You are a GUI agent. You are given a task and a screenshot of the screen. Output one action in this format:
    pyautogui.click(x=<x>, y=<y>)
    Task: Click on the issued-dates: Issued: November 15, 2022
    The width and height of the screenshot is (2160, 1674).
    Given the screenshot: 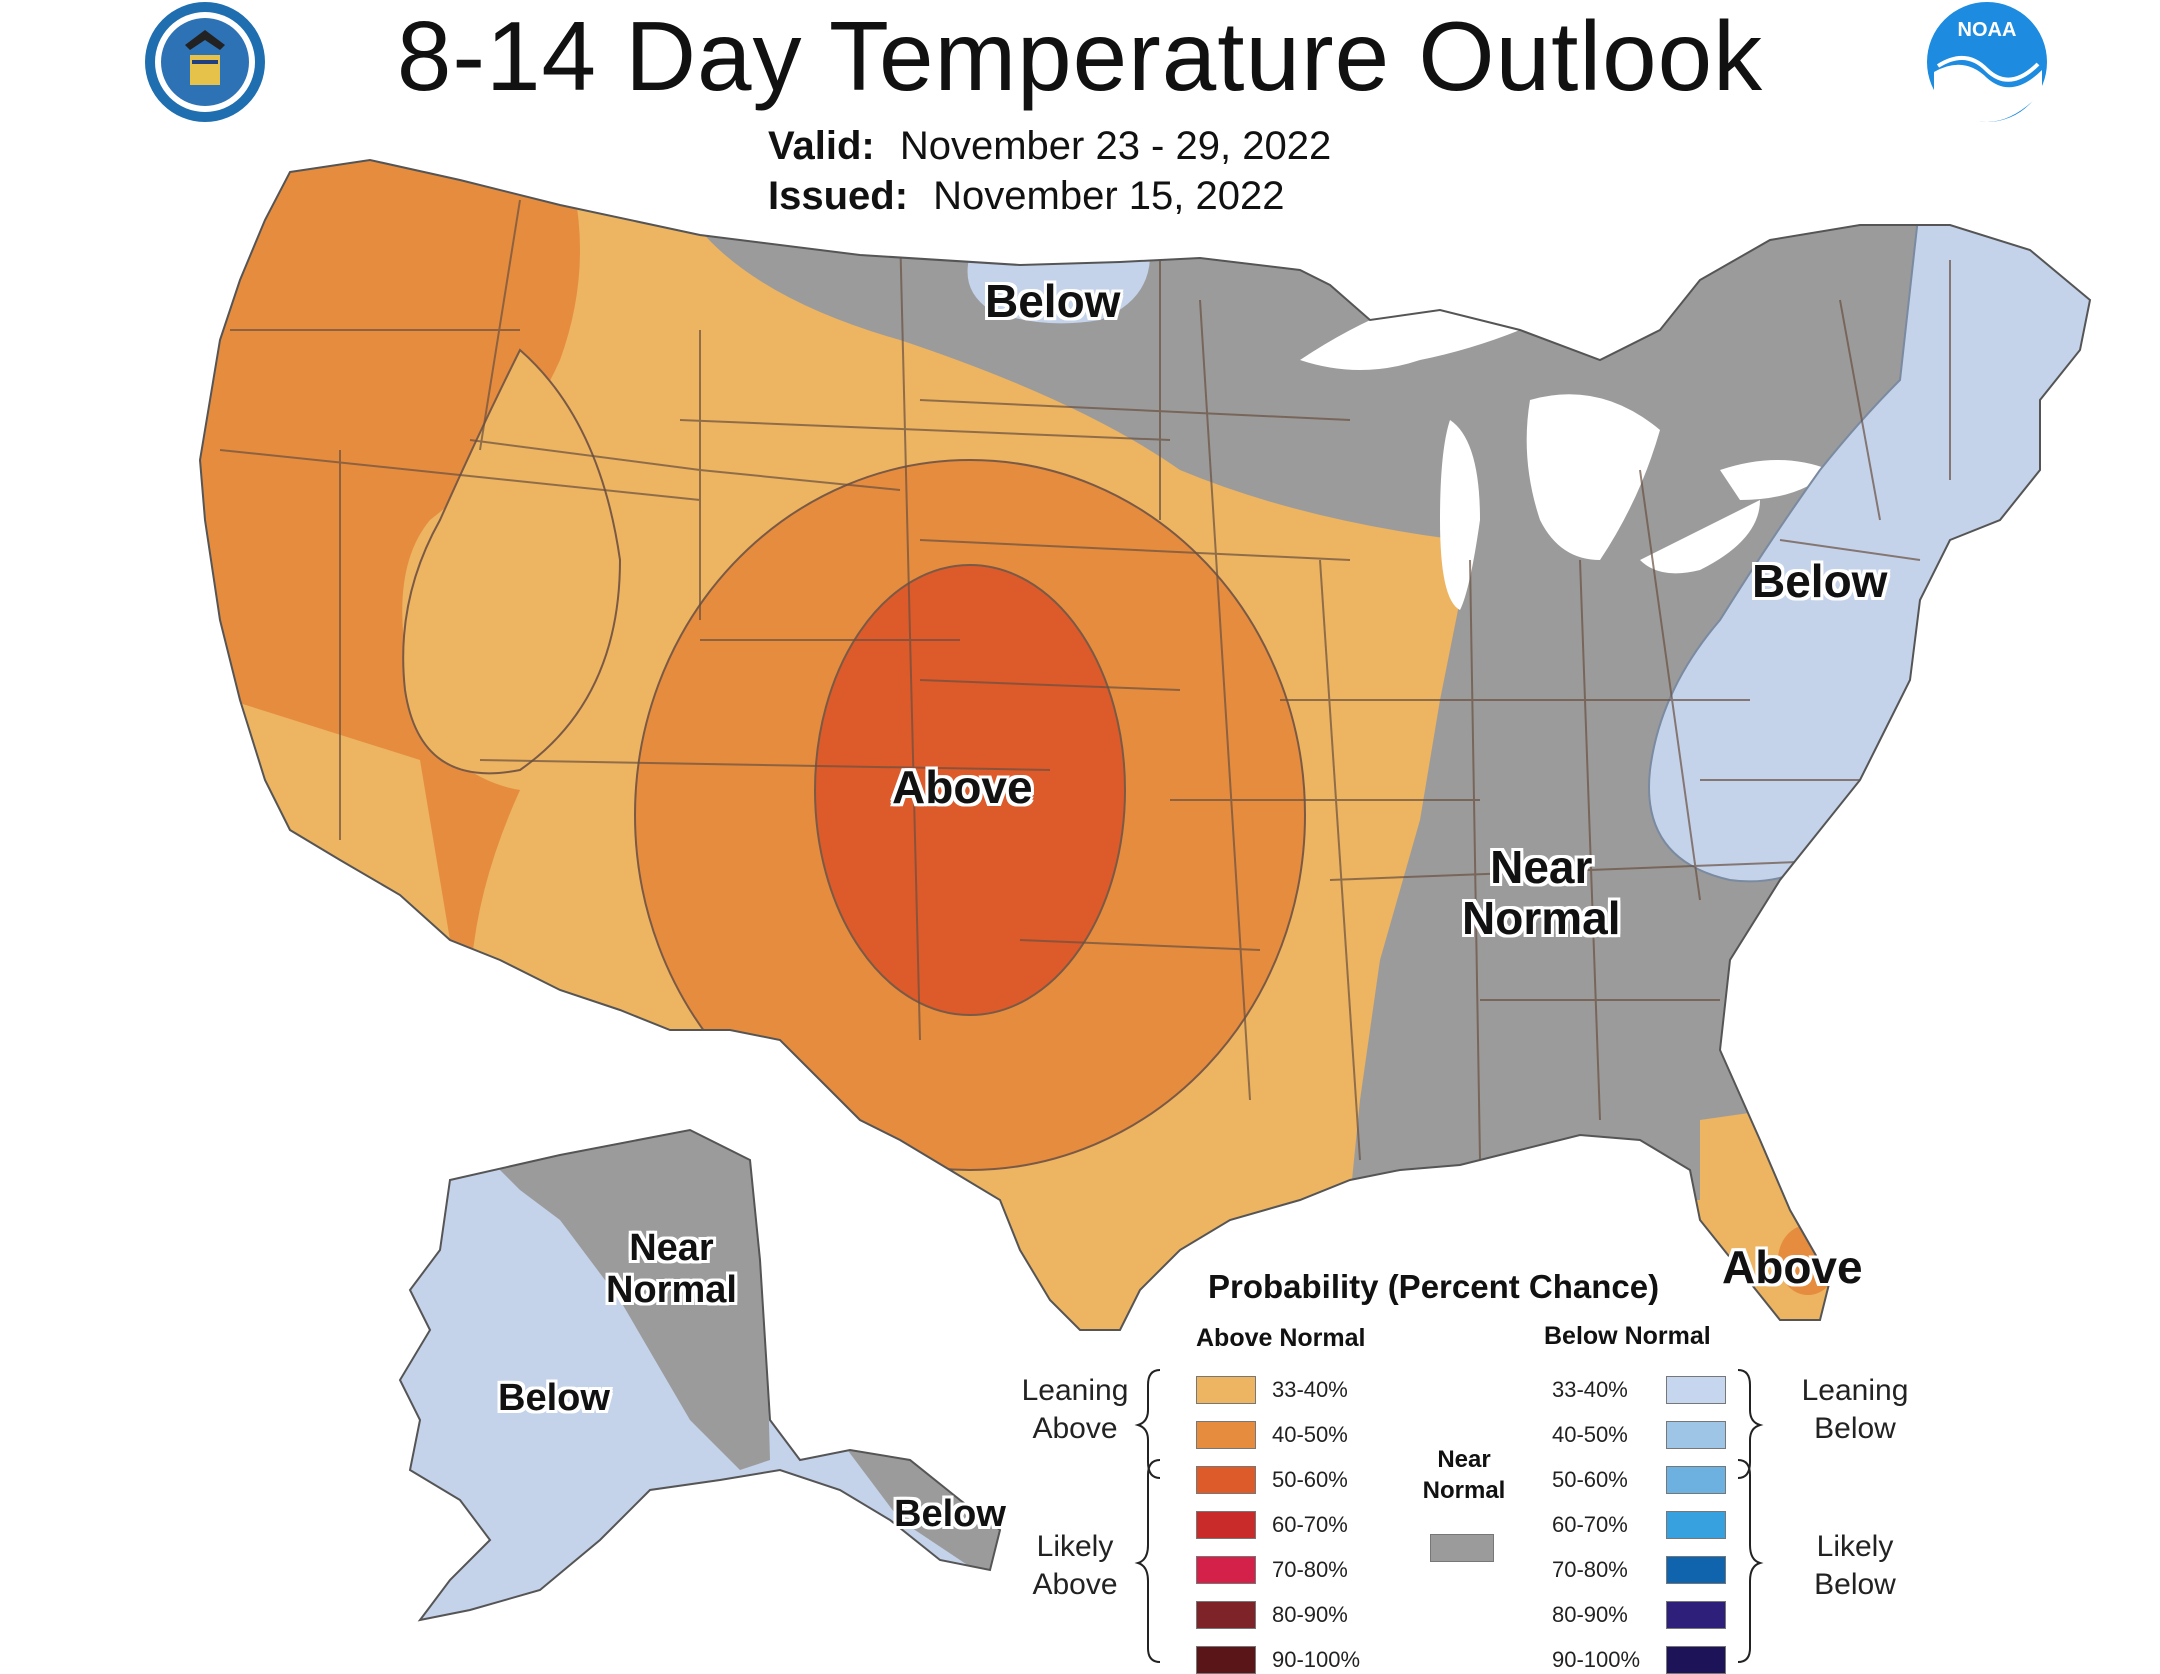 What is the action you would take?
    pyautogui.click(x=1026, y=196)
    